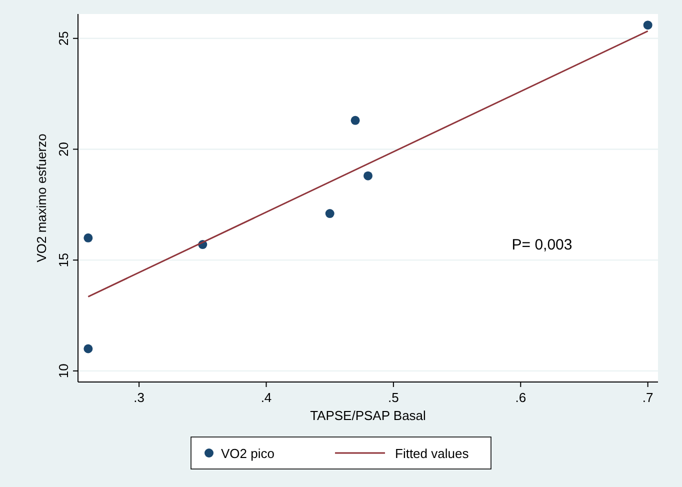  I want to click on x-tick-label: .6, so click(520, 397).